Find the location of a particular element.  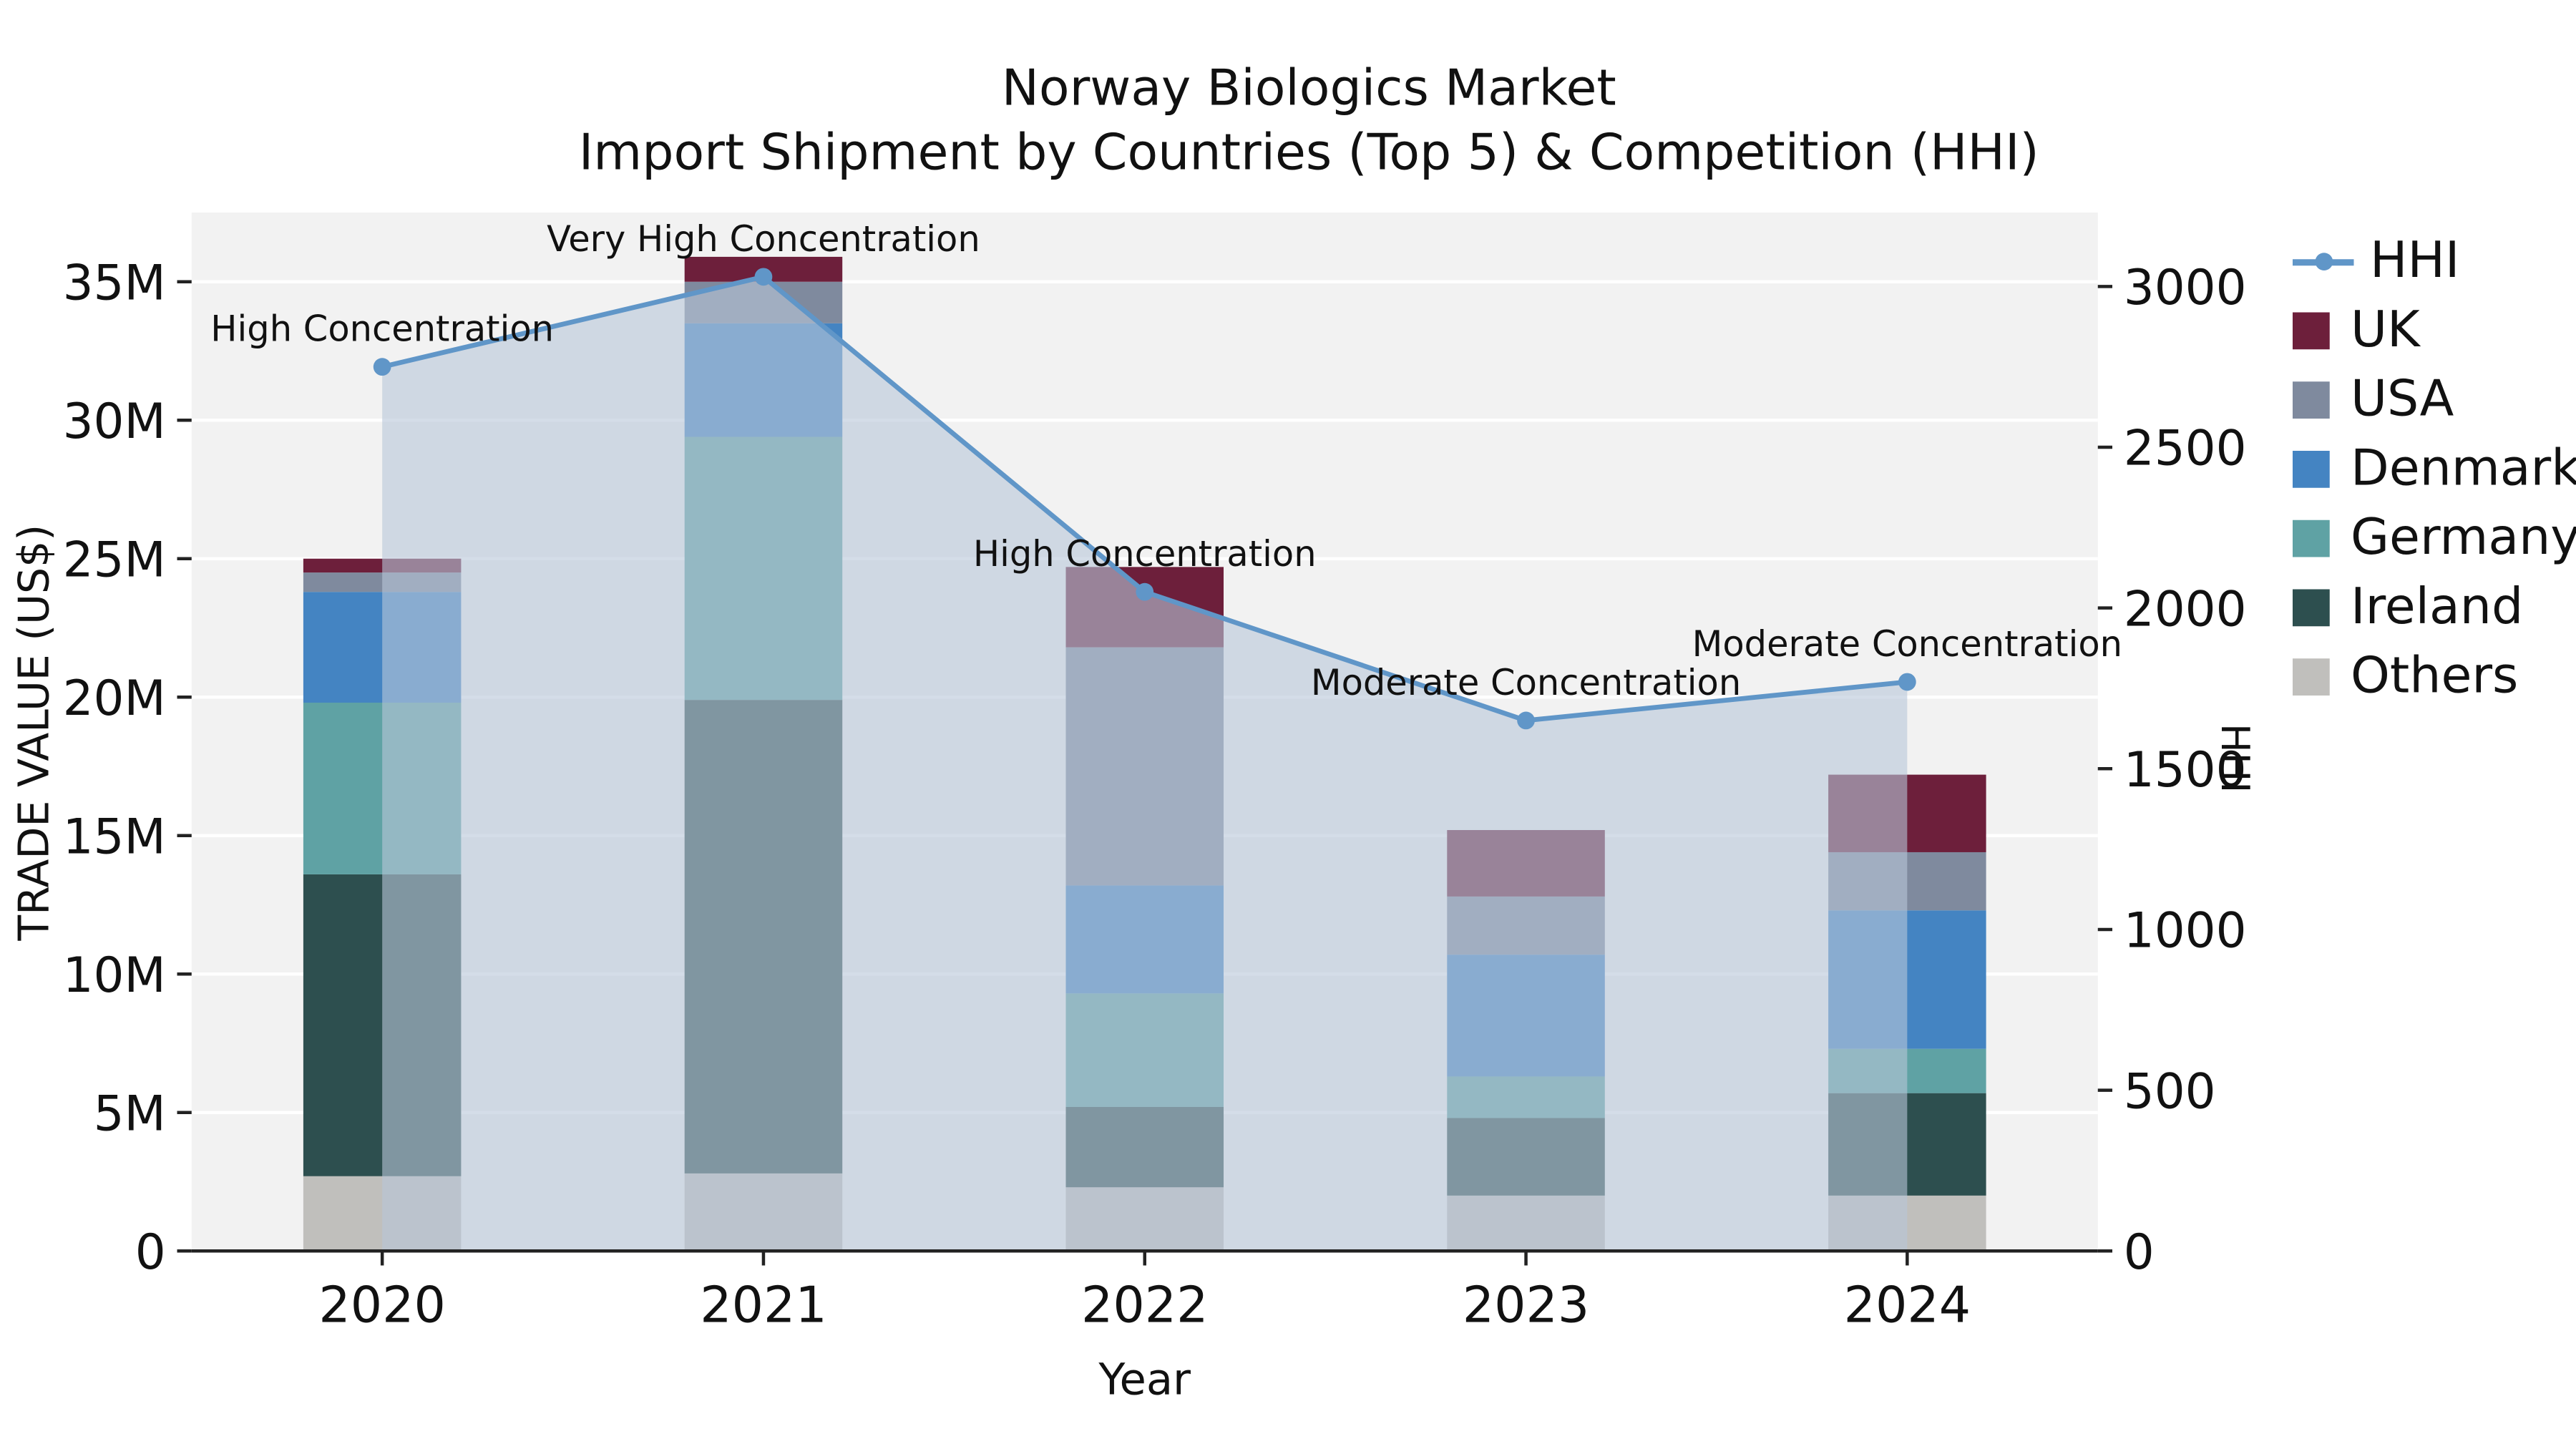

legend-item-uk: UK is located at coordinates (2434, 330).